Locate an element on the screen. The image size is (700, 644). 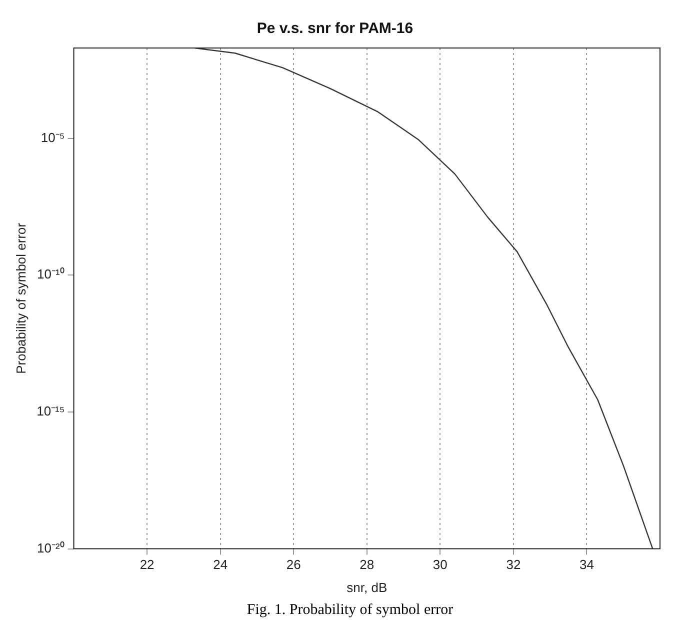
y-axis-title: Probability of symbol error is located at coordinates (20, 298).